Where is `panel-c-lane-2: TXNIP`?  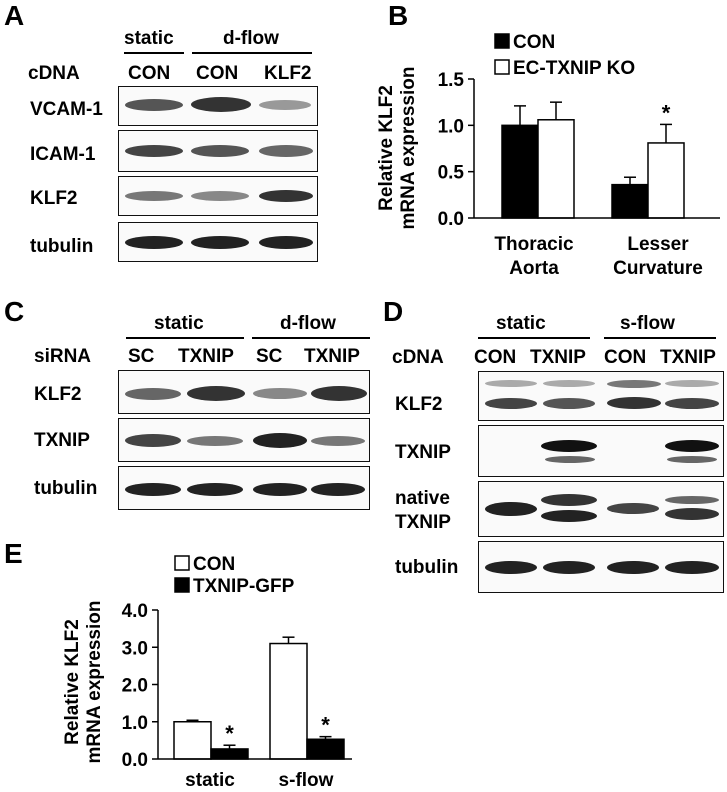
panel-c-lane-2: TXNIP is located at coordinates (206, 356).